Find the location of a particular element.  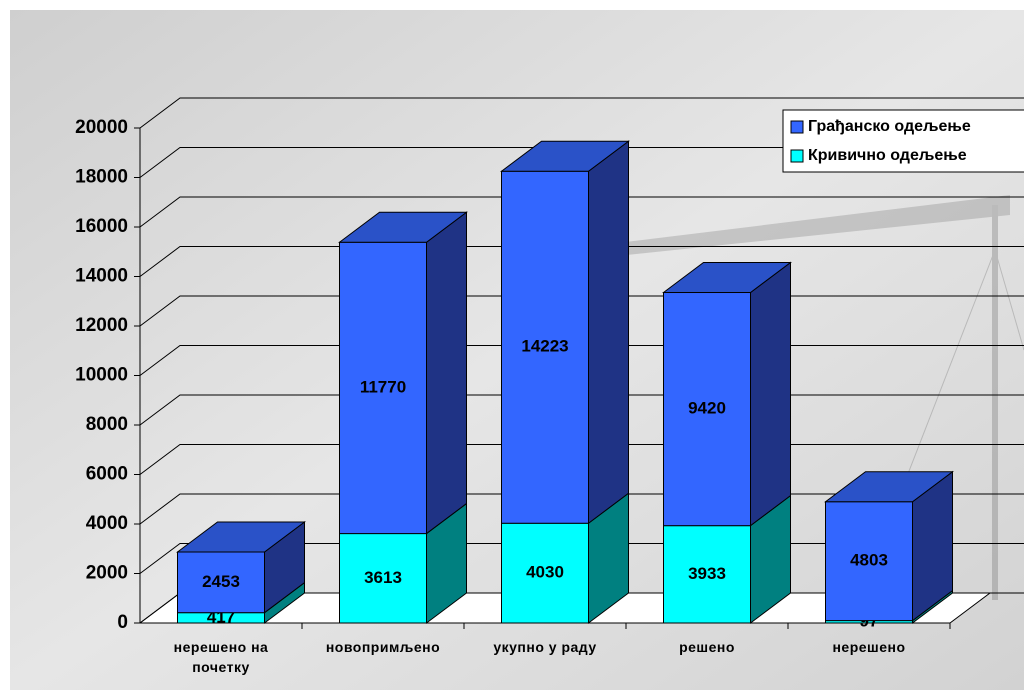

legend: Грађанско одељење Кривично одељење is located at coordinates (903, 141).